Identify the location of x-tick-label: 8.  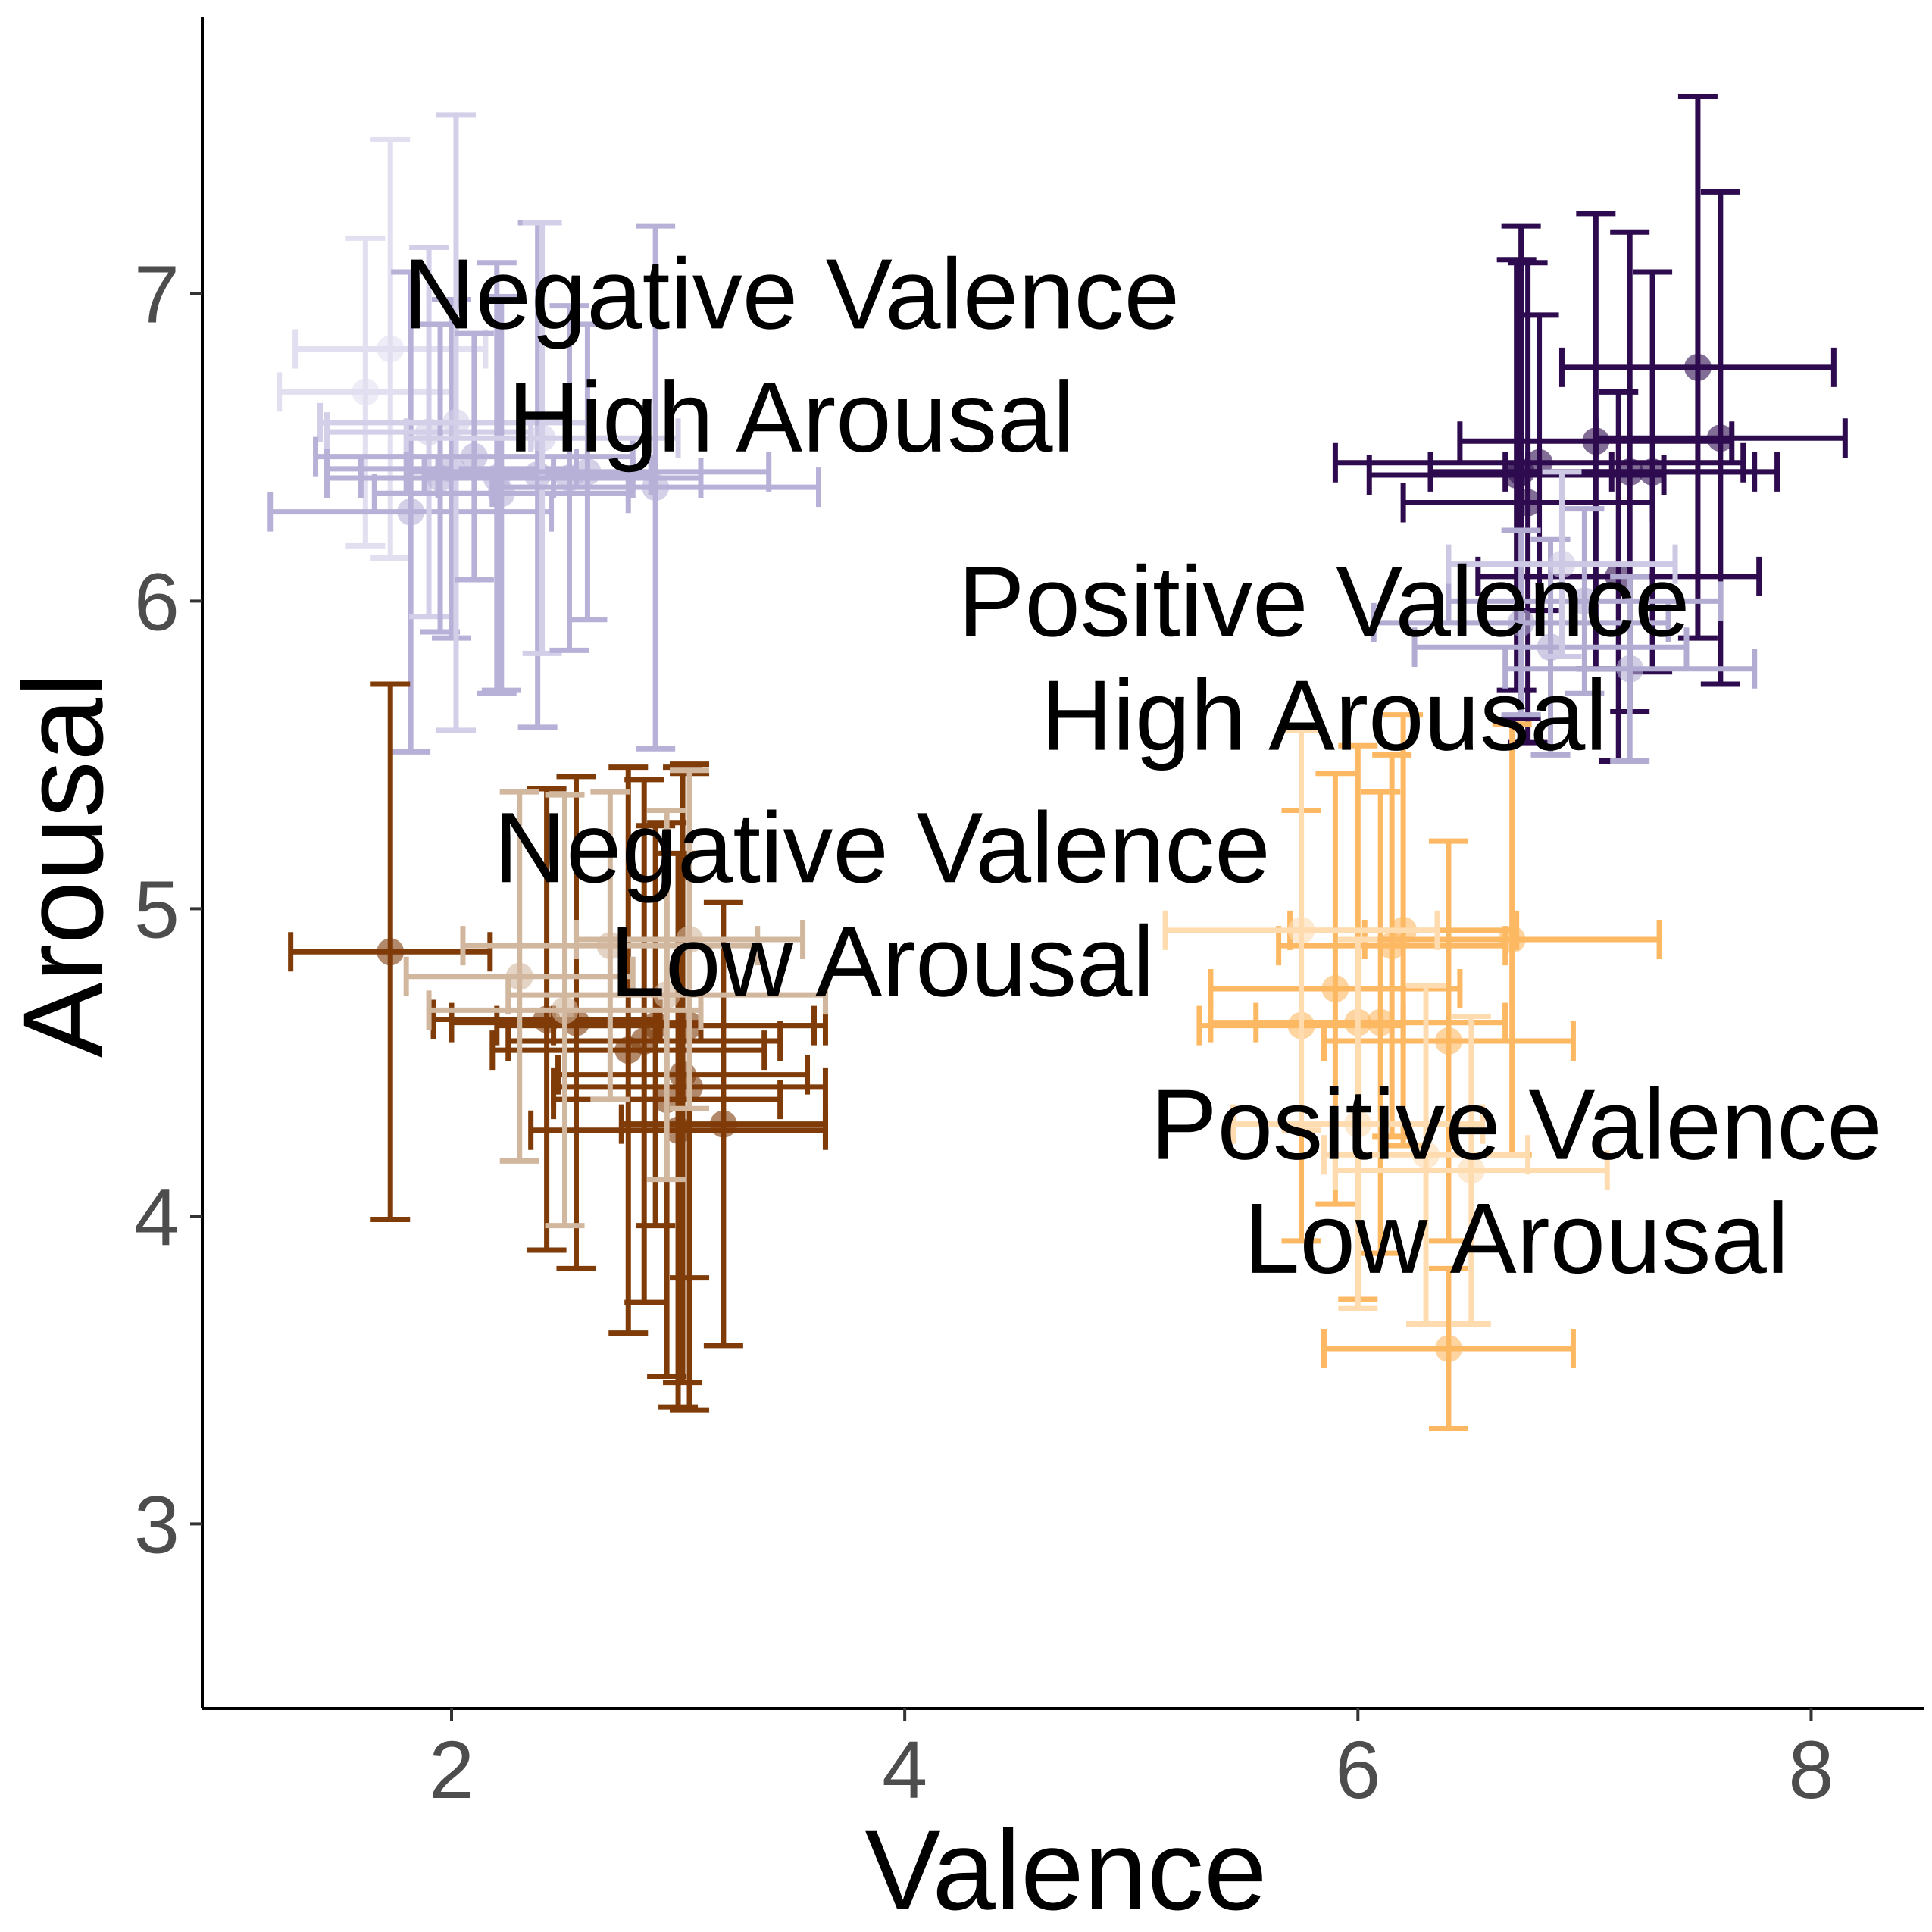
(1811, 1769).